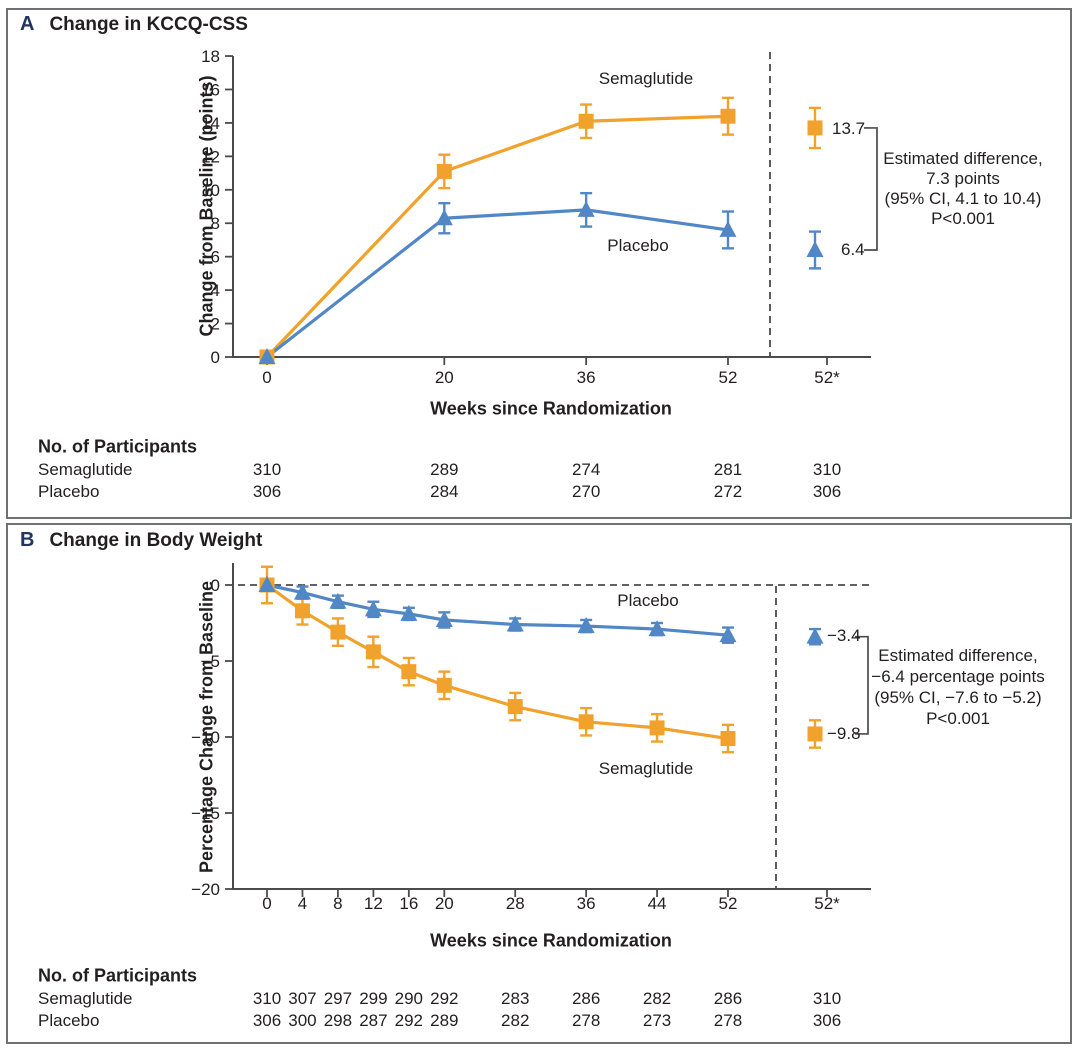 This screenshot has width=1080, height=1050. What do you see at coordinates (206, 206) in the screenshot?
I see `panel-a-y-axis-label: Change from Baseline (points)` at bounding box center [206, 206].